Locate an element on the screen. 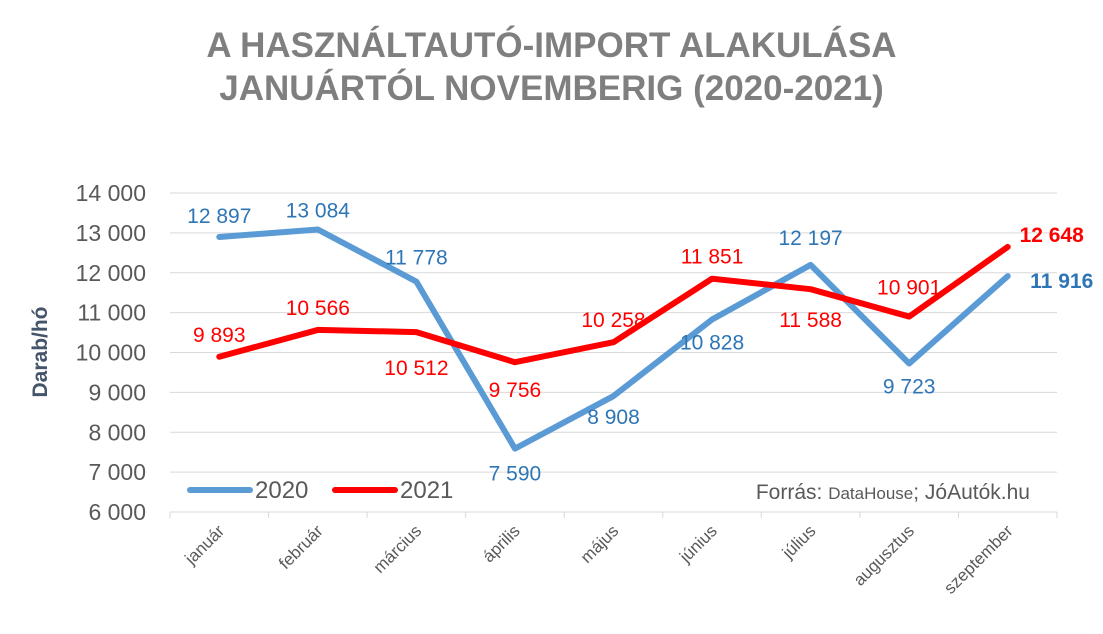 This screenshot has height=634, width=1103. y-tick-label: 13 000 is located at coordinates (111, 233).